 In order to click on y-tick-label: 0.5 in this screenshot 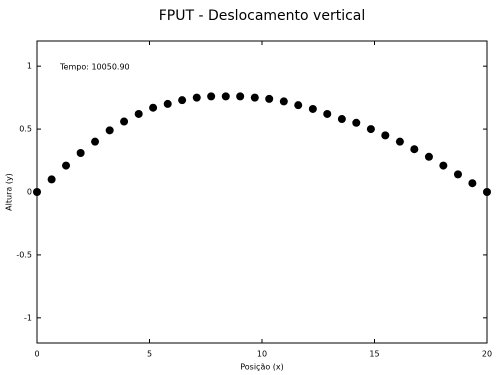, I will do `click(25, 129)`.